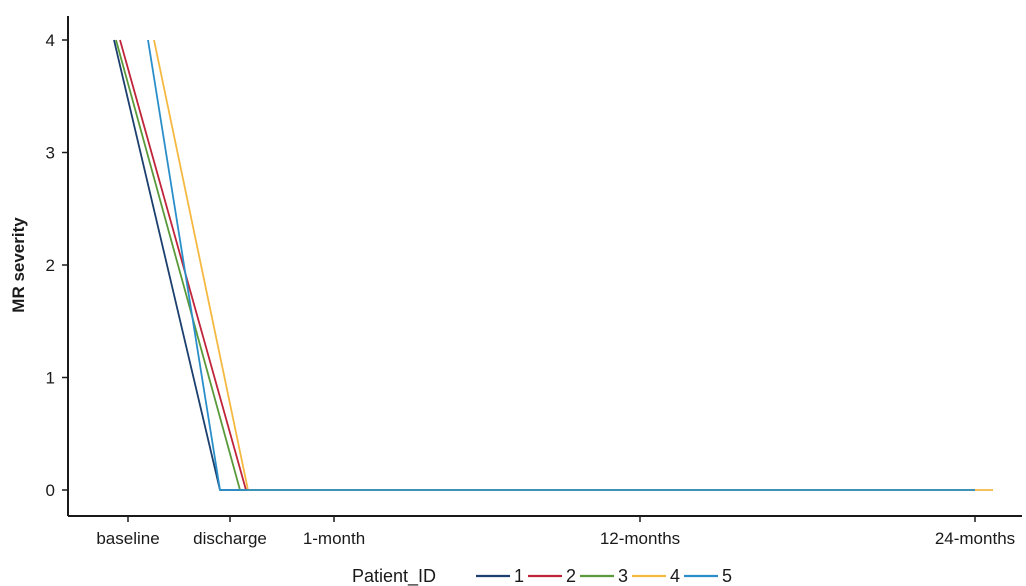 Image resolution: width=1026 pixels, height=586 pixels. I want to click on legend-label-1: 1, so click(519, 576).